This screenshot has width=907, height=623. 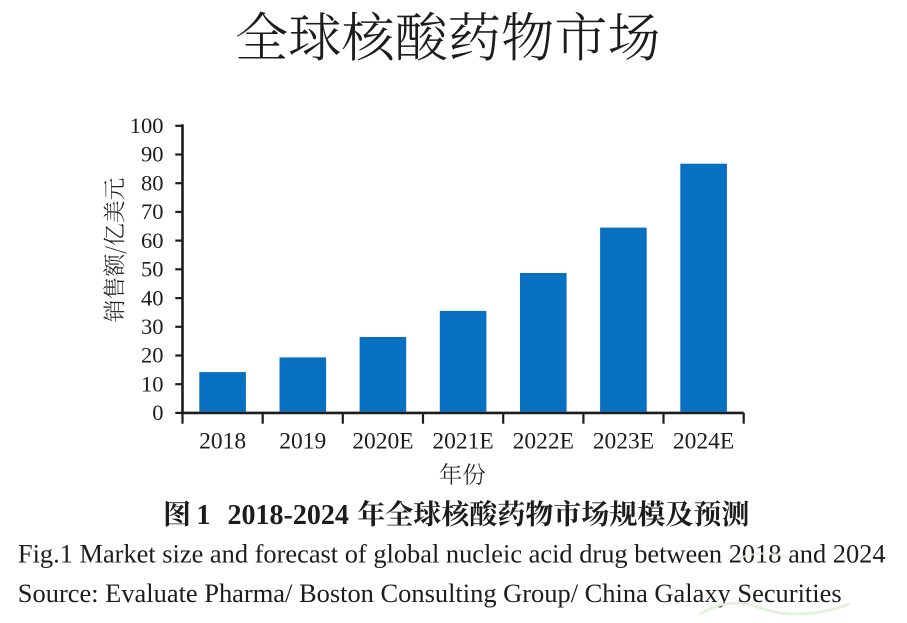 What do you see at coordinates (152, 240) in the screenshot?
I see `svg-text: 60` at bounding box center [152, 240].